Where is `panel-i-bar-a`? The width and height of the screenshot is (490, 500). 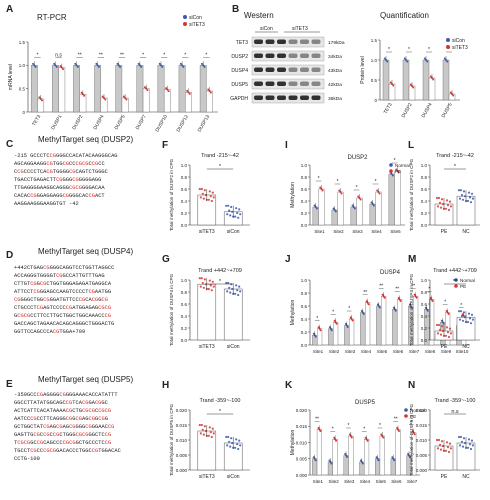 panel-i-bar-a is located at coordinates (372, 214).